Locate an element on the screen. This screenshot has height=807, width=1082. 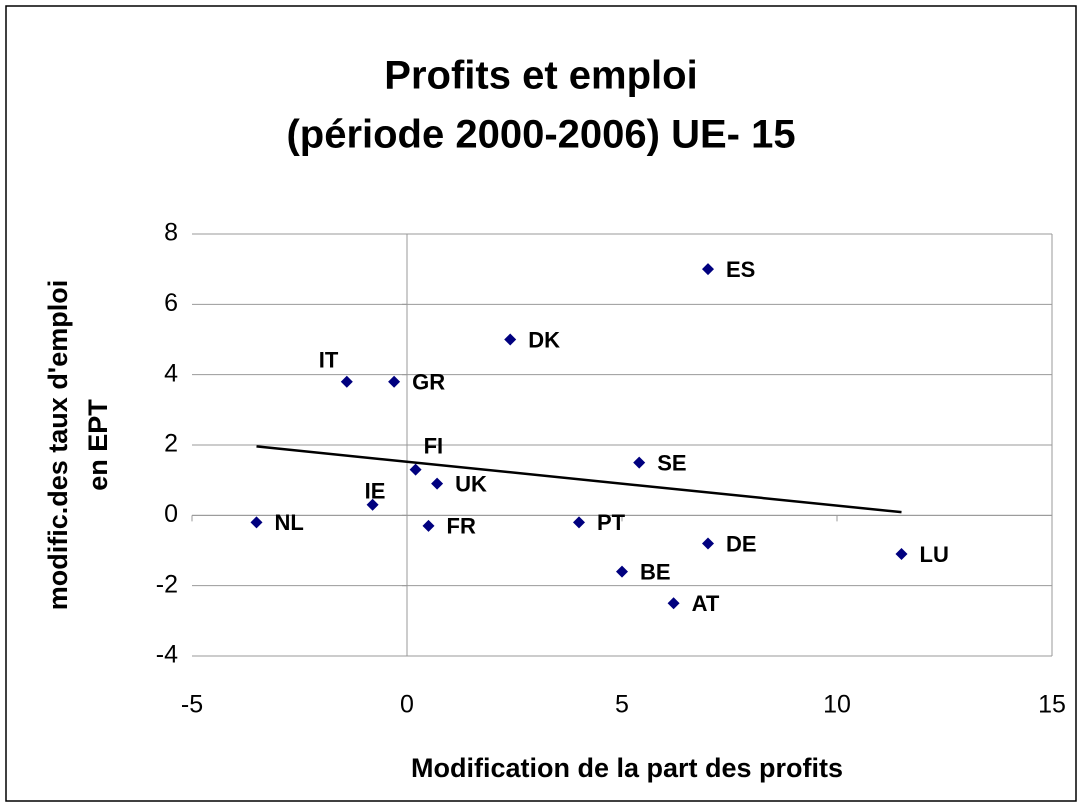
chart-title: Profits et emploi is located at coordinates (540, 76).